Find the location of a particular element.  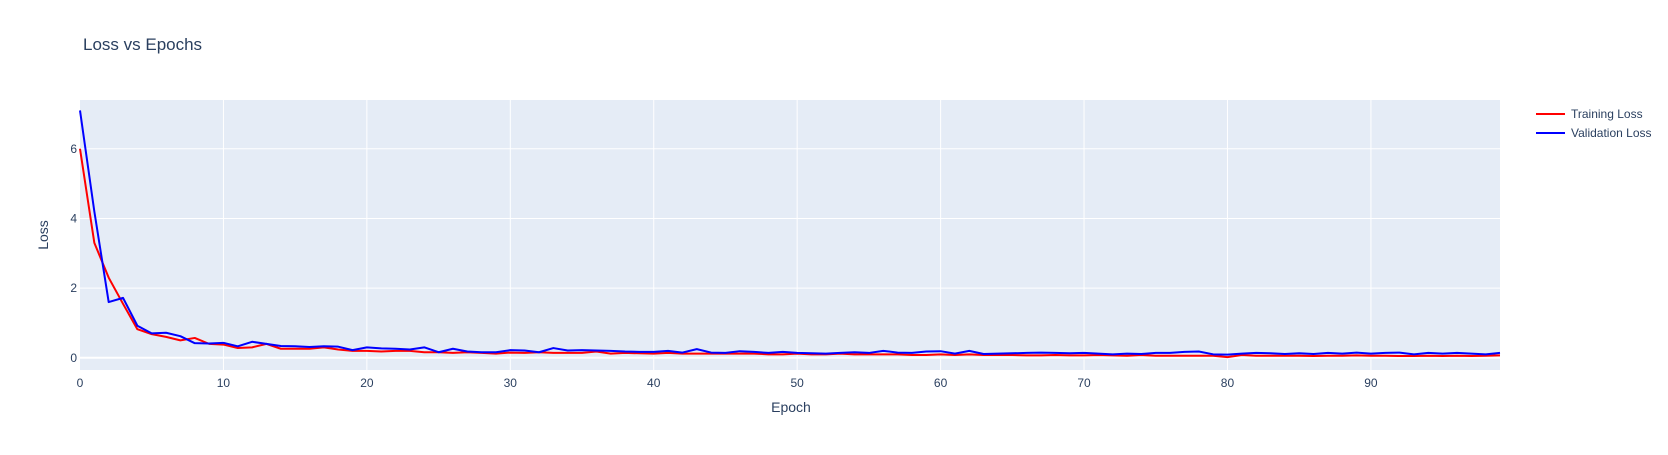

x-tick-label: 80 is located at coordinates (1228, 383).